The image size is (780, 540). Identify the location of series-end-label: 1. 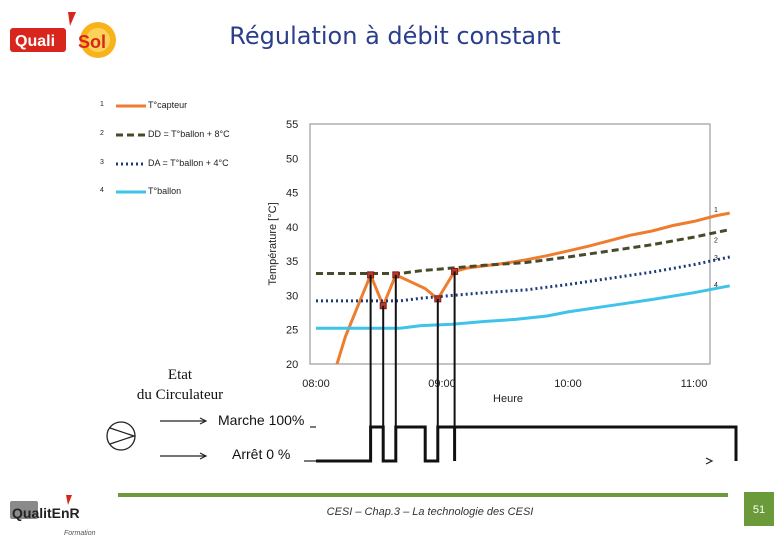
(716, 210).